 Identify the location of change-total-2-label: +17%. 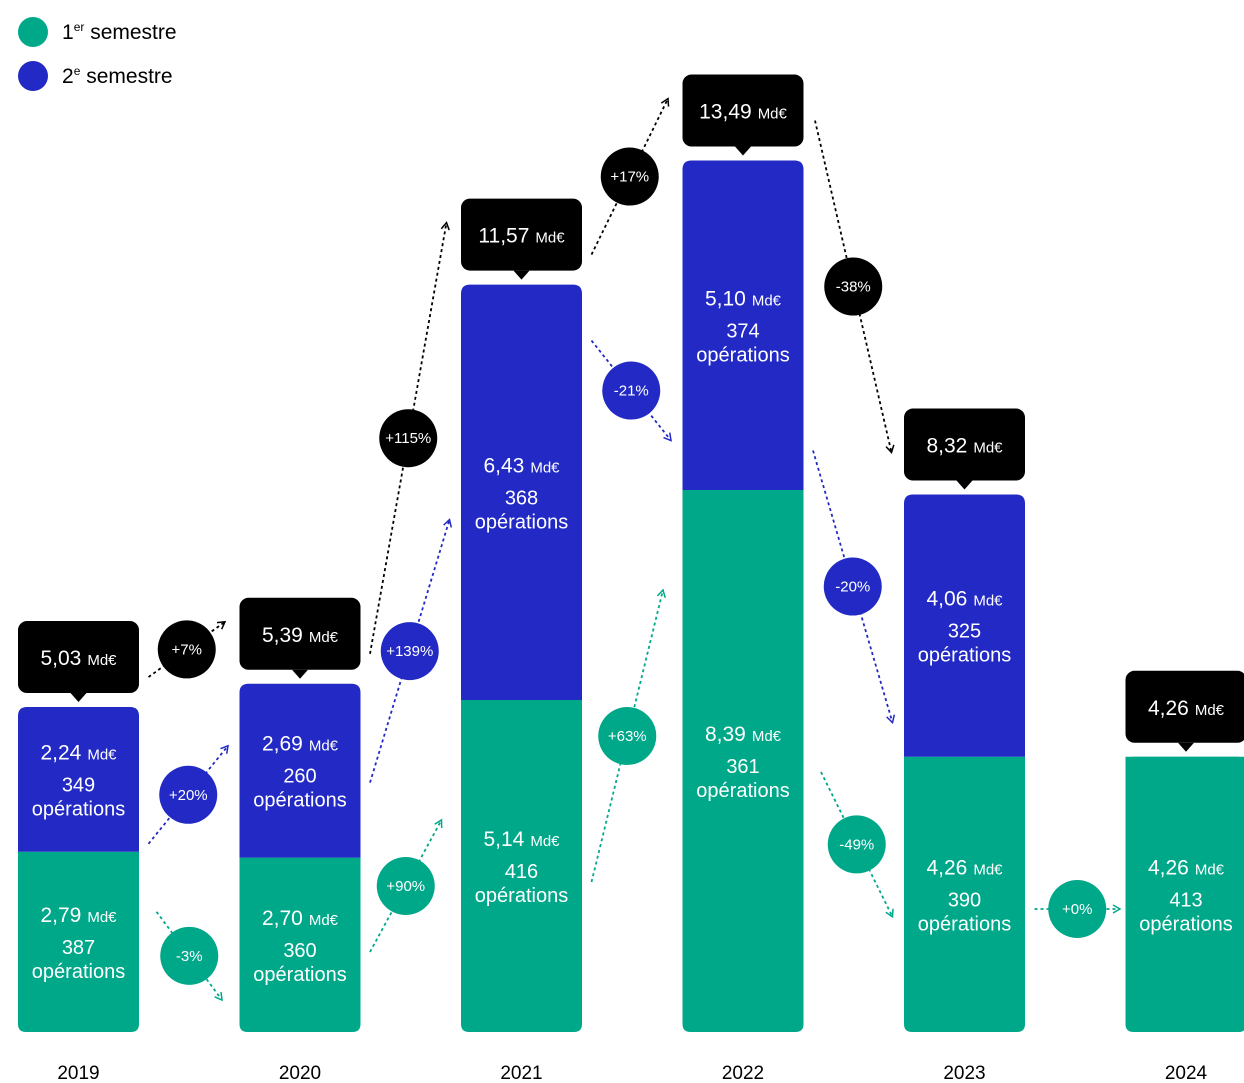
(629, 177).